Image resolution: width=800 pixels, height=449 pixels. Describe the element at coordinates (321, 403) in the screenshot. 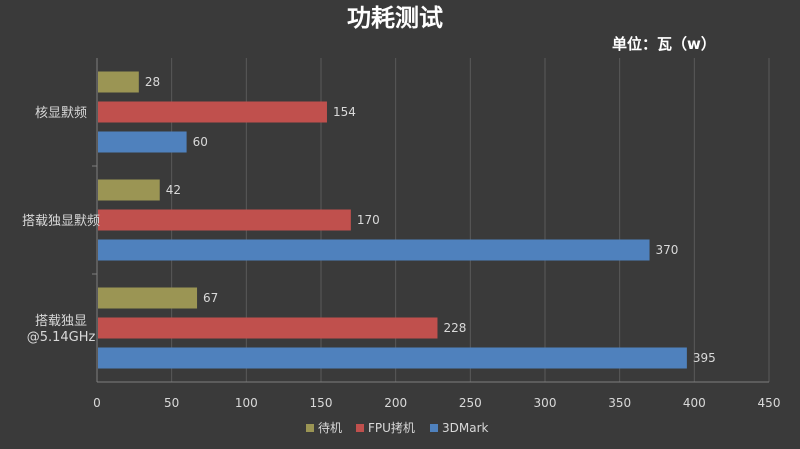

I see `x-tick-label: 150` at that location.